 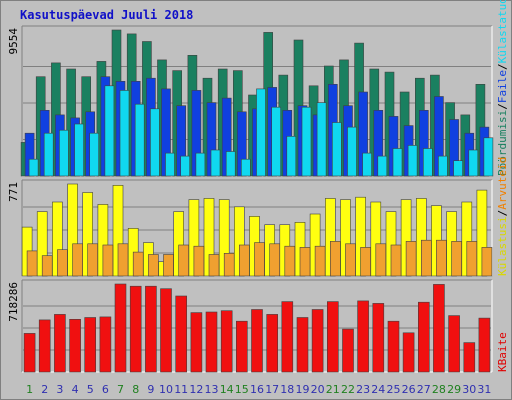 I want to click on legend: Külastusi/Arvuteid, so click(x=502, y=216).